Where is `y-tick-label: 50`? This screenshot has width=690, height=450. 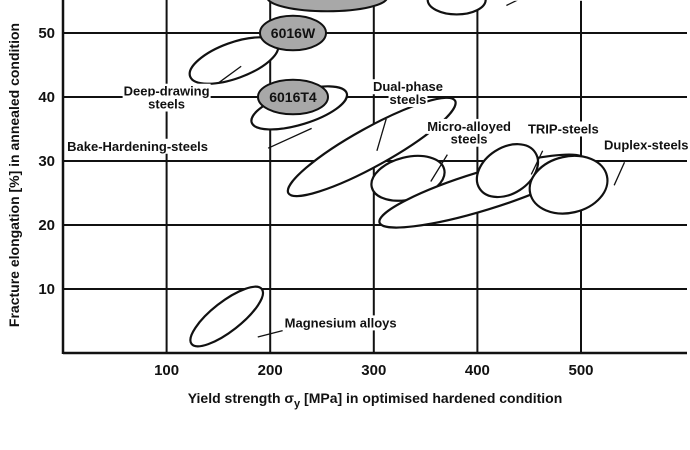
y-tick-label: 50 is located at coordinates (46, 33).